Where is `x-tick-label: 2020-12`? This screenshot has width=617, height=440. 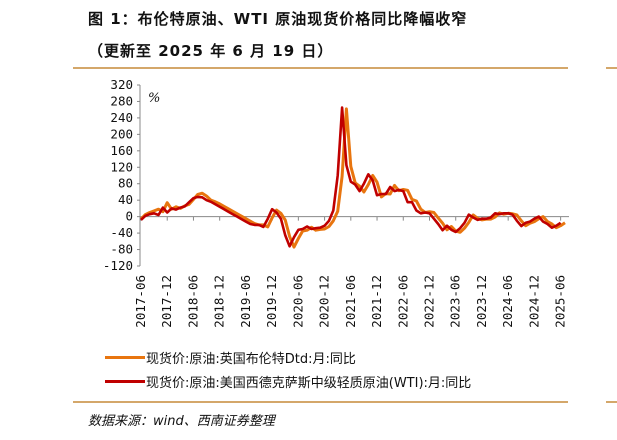
x-tick-label: 2020-12 is located at coordinates (324, 301).